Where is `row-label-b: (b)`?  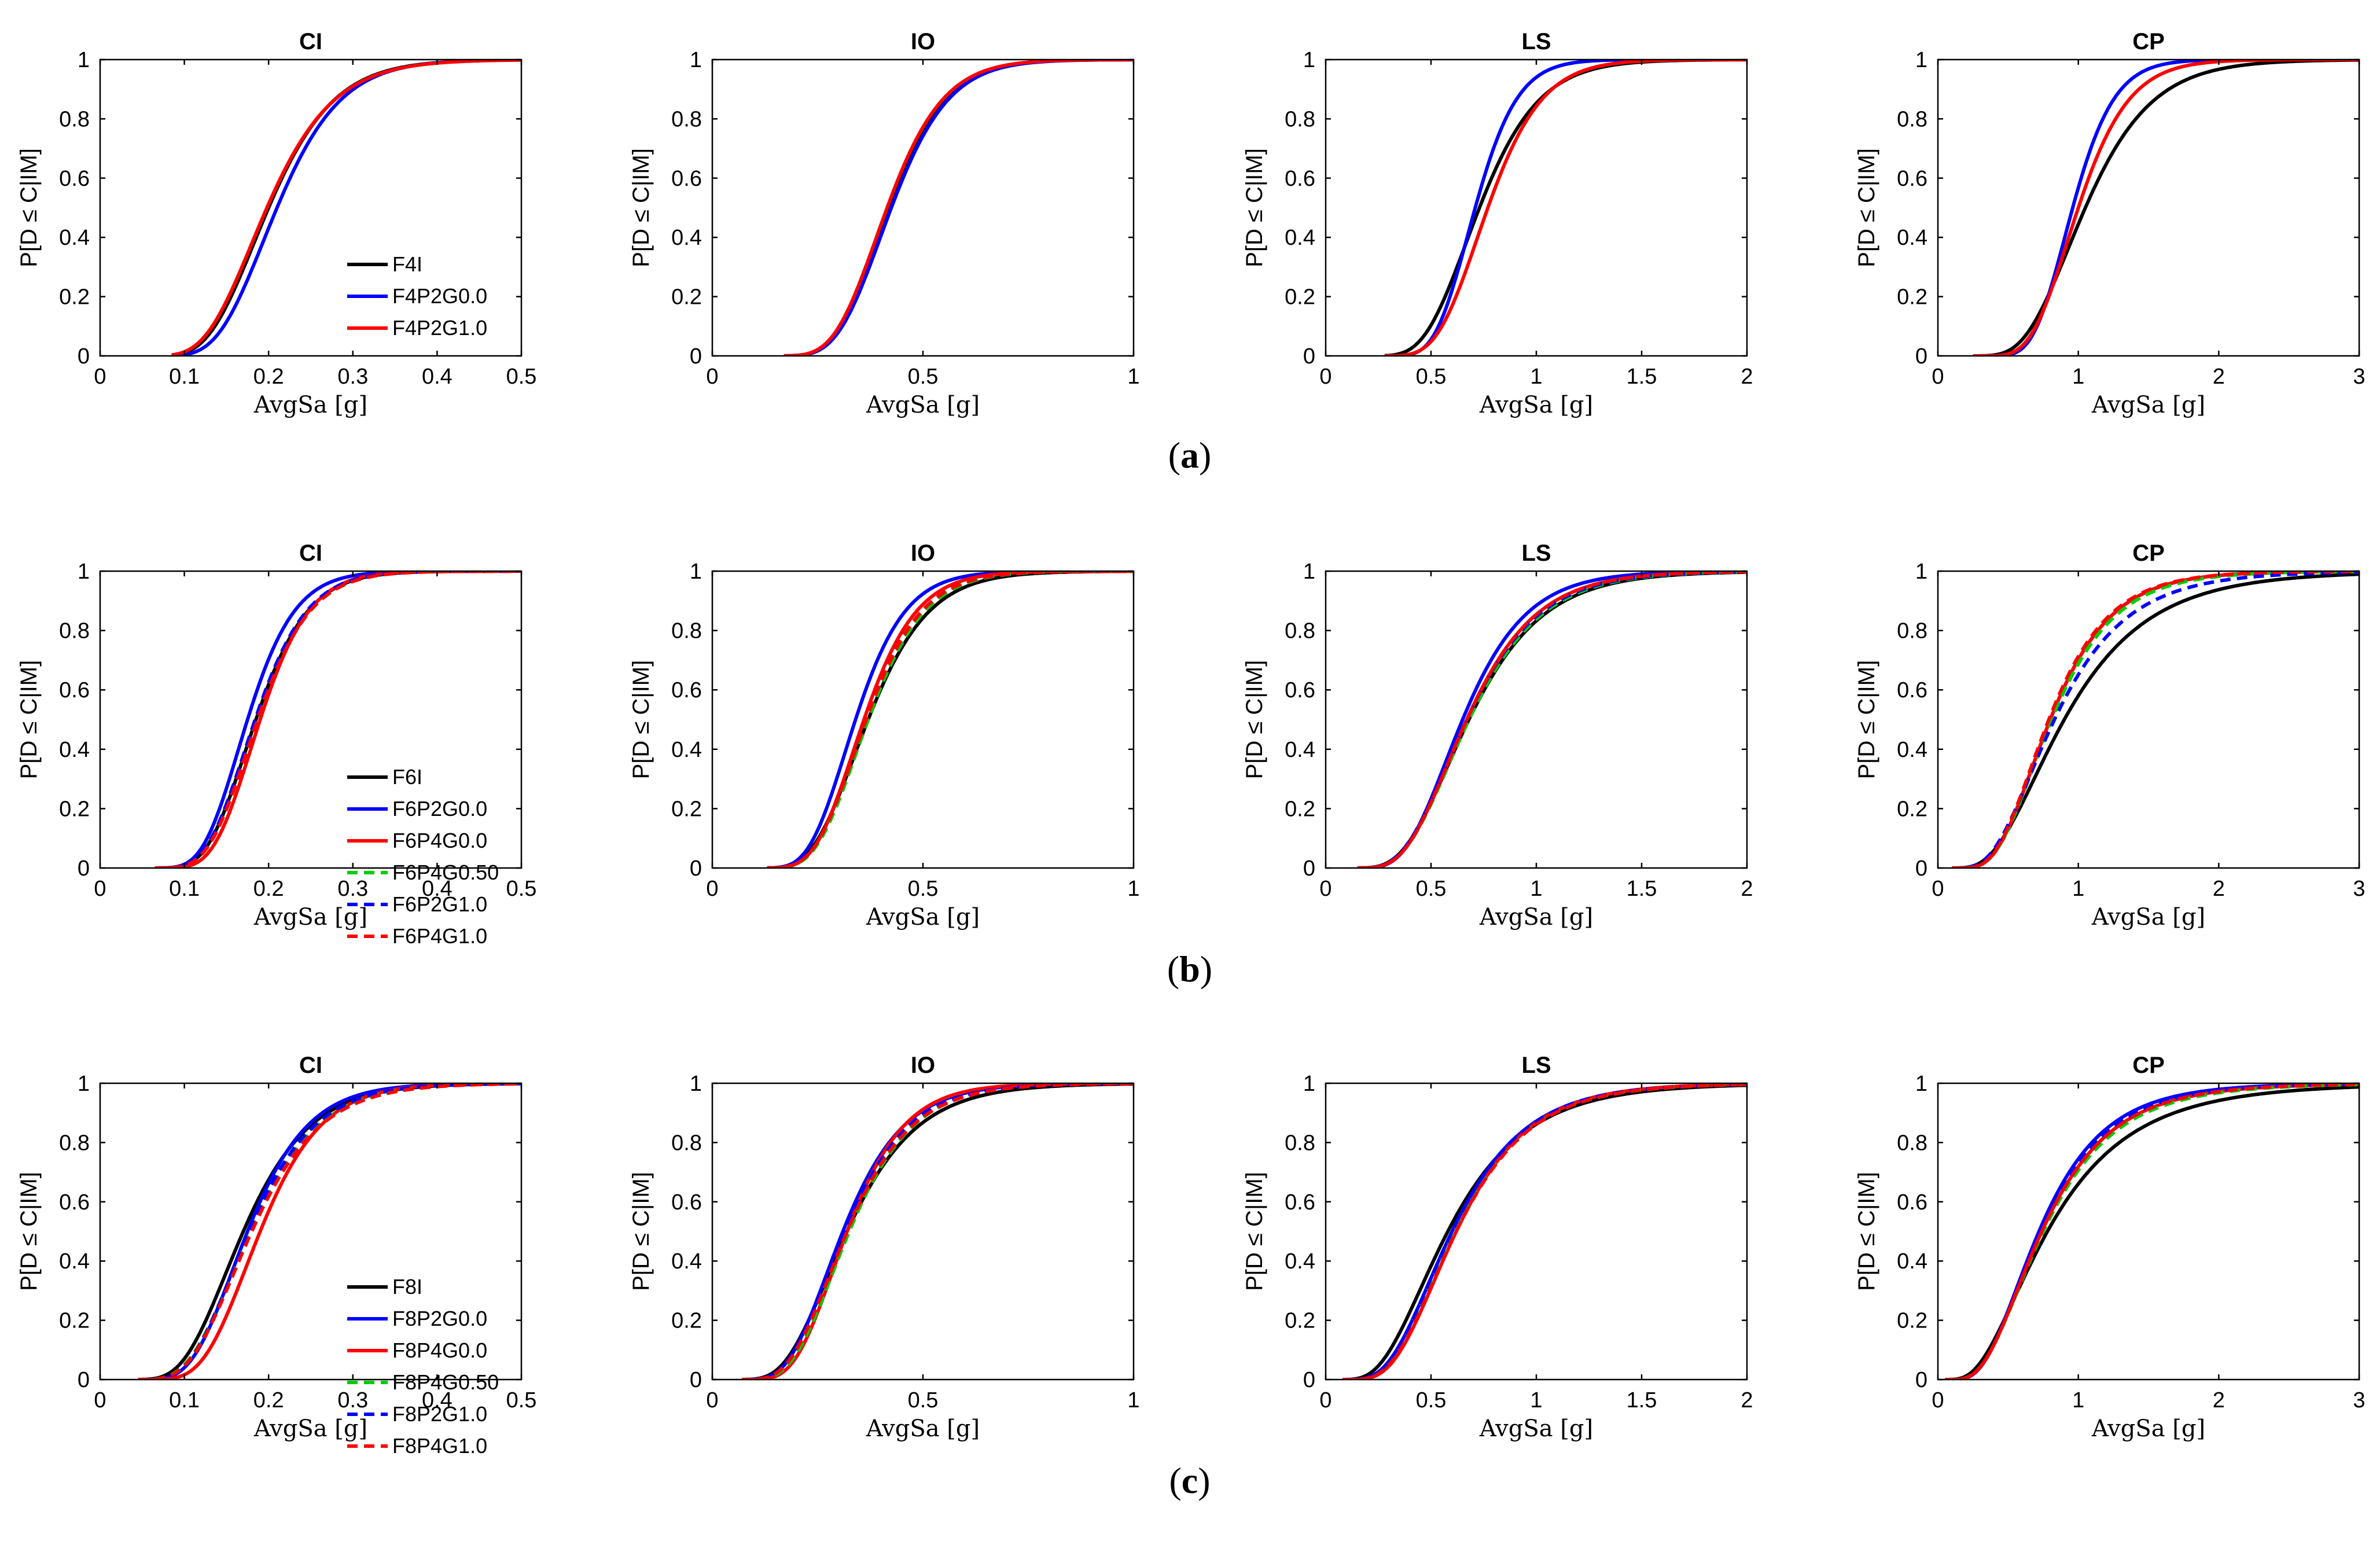
row-label-b: (b) is located at coordinates (1189, 969).